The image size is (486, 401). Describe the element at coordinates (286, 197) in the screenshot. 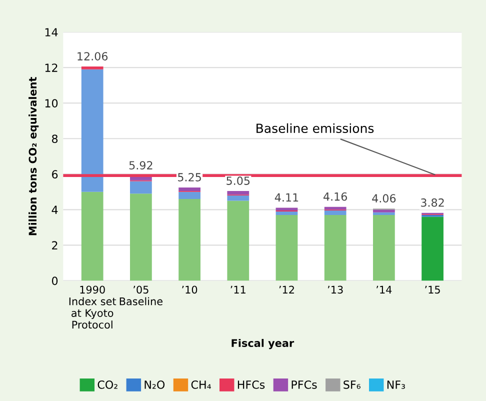

I see `total-label: 4.11` at that location.